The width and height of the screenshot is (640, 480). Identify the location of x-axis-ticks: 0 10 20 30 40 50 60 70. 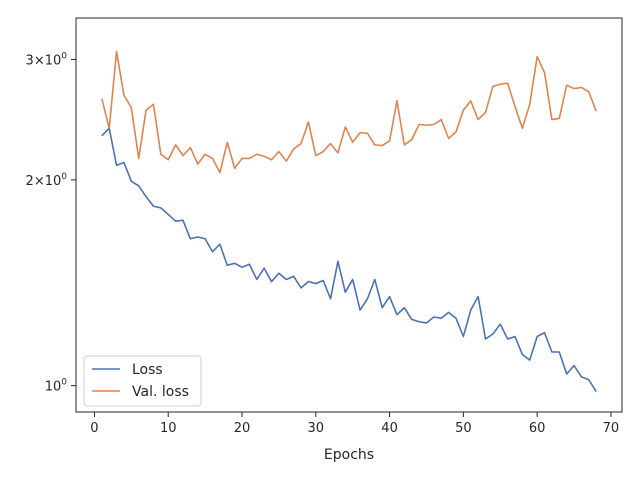
(354, 424).